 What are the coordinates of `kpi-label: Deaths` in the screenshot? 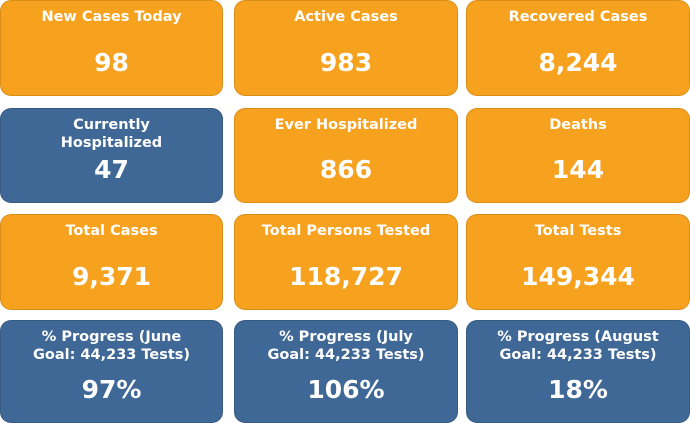 It's located at (578, 125).